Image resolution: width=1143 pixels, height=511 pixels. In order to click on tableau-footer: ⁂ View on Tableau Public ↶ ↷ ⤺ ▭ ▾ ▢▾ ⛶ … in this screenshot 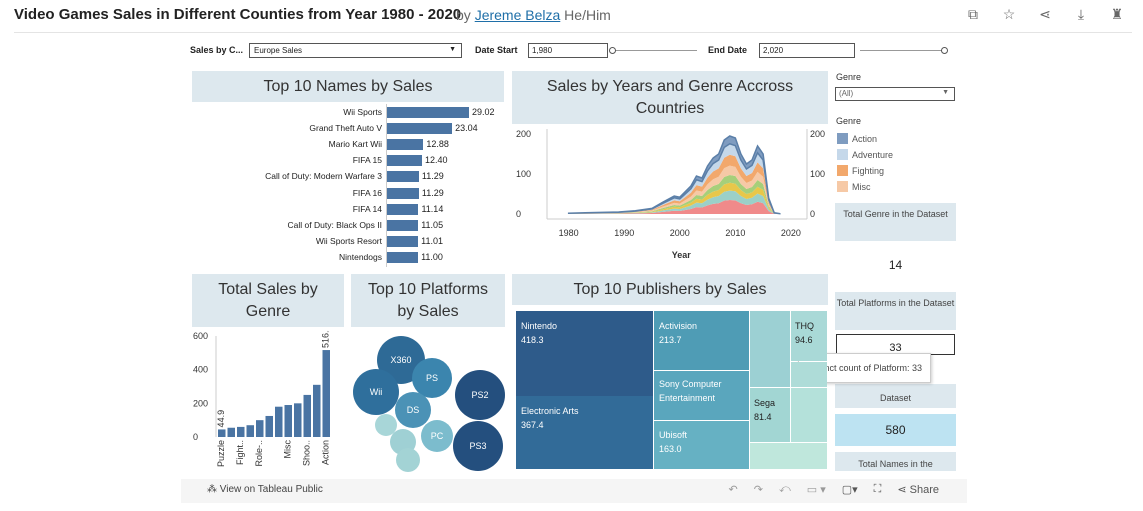, I will do `click(574, 491)`.